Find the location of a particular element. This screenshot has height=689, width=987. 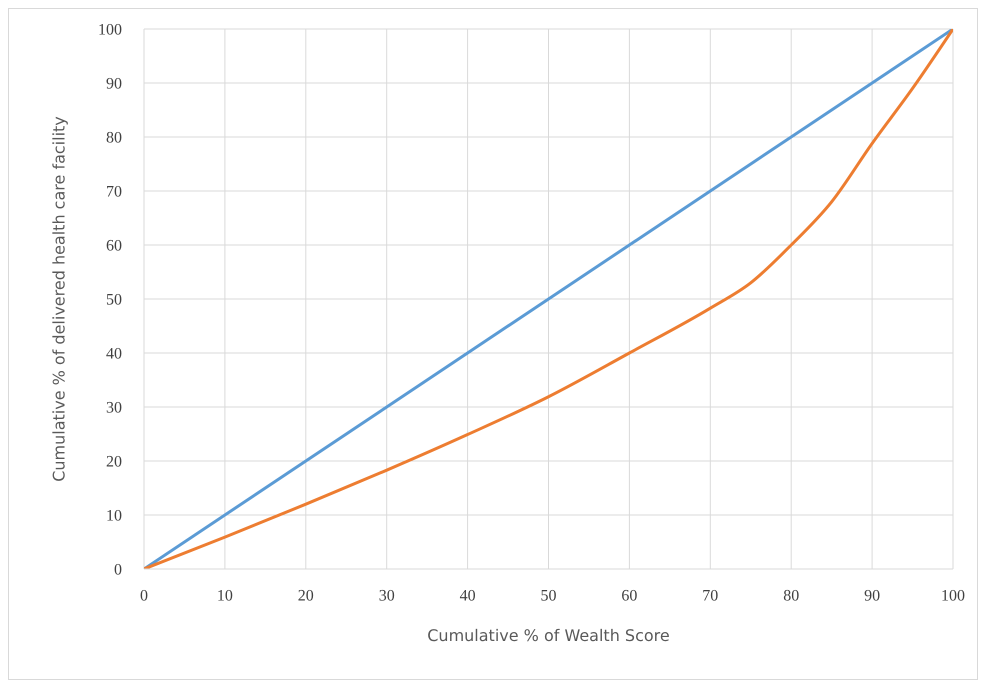

y-tick-label: 90 is located at coordinates (114, 84).